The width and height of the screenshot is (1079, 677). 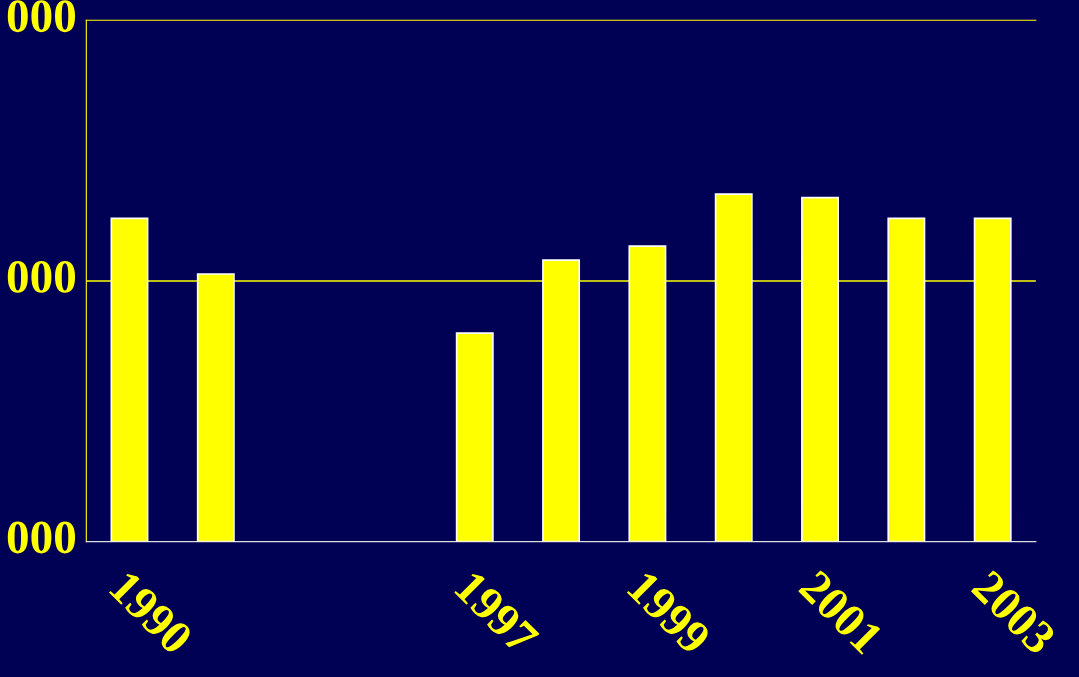 What do you see at coordinates (669, 613) in the screenshot?
I see `x-tick-label: 1999` at bounding box center [669, 613].